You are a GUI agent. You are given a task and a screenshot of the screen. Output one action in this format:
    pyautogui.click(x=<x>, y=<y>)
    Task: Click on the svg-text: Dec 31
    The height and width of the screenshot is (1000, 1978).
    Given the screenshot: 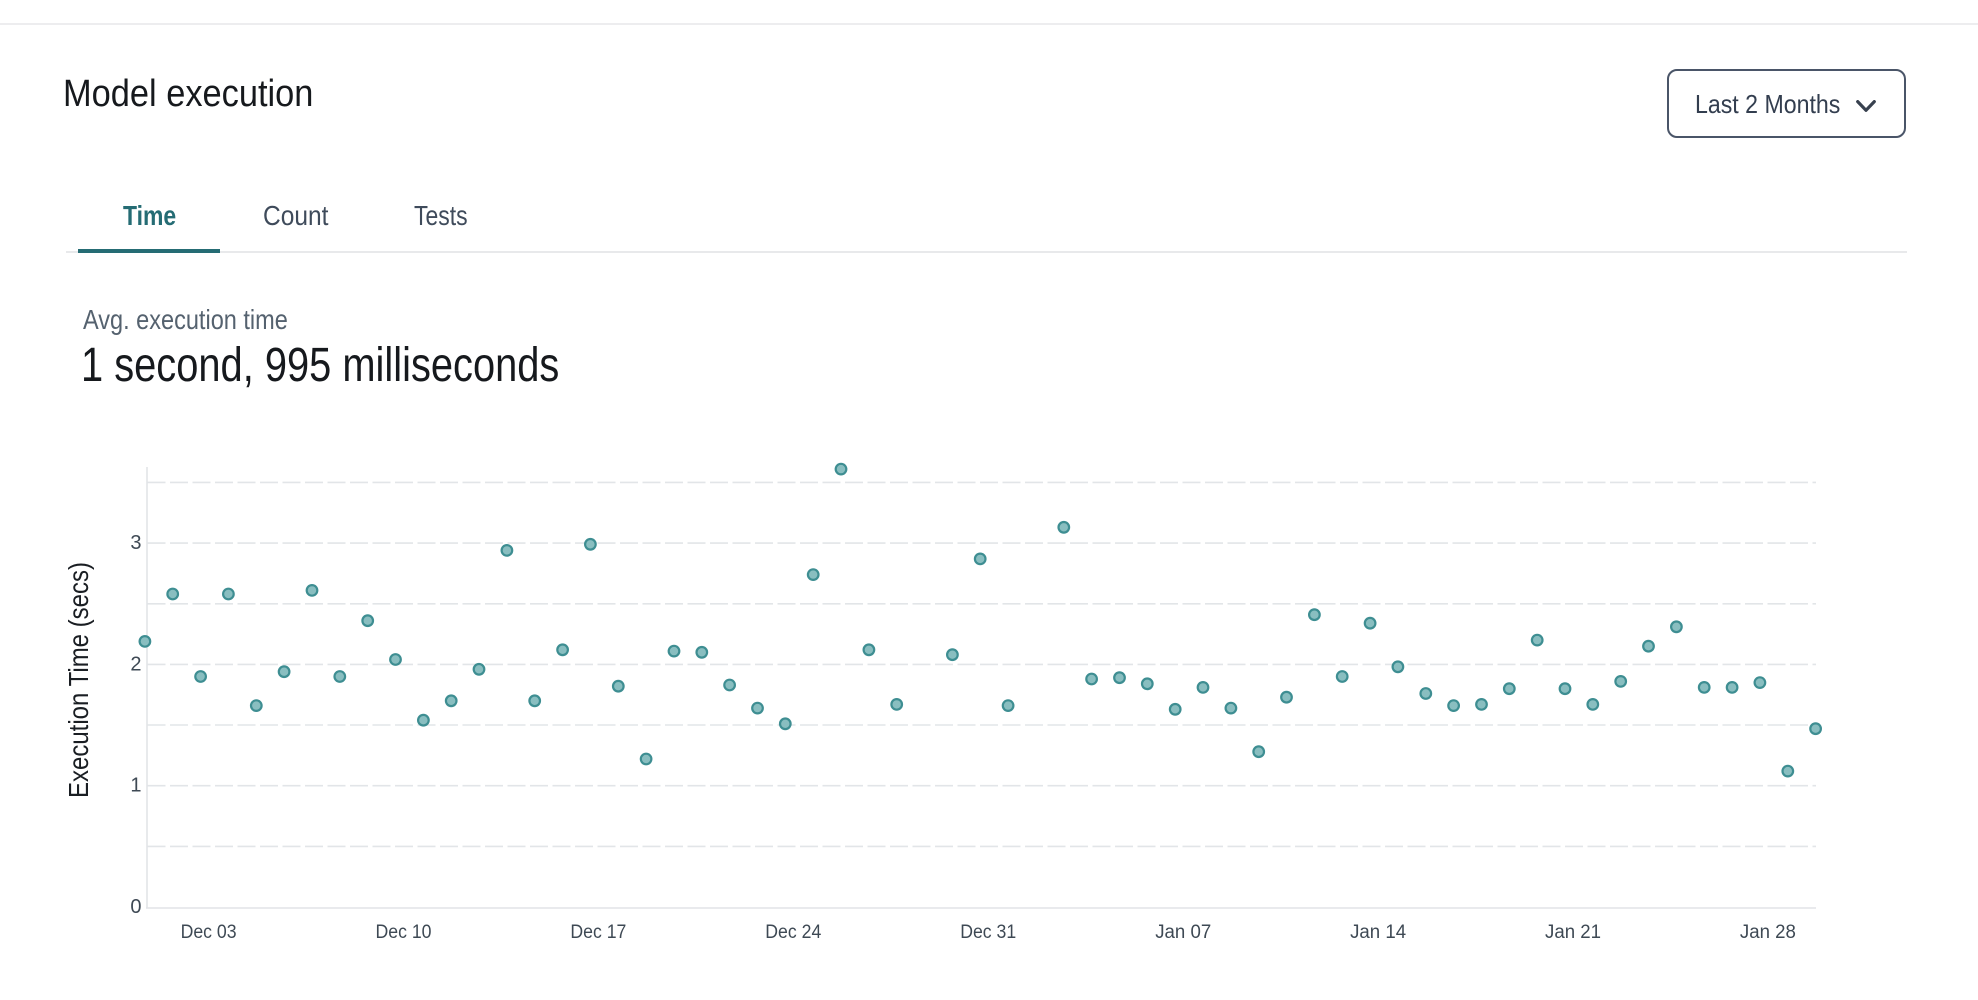 What is the action you would take?
    pyautogui.click(x=988, y=932)
    